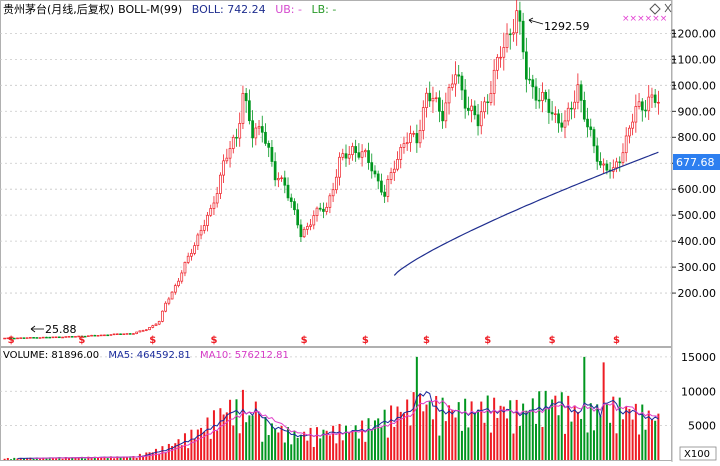  What do you see at coordinates (655, 9) in the screenshot?
I see `diamond-icon` at bounding box center [655, 9].